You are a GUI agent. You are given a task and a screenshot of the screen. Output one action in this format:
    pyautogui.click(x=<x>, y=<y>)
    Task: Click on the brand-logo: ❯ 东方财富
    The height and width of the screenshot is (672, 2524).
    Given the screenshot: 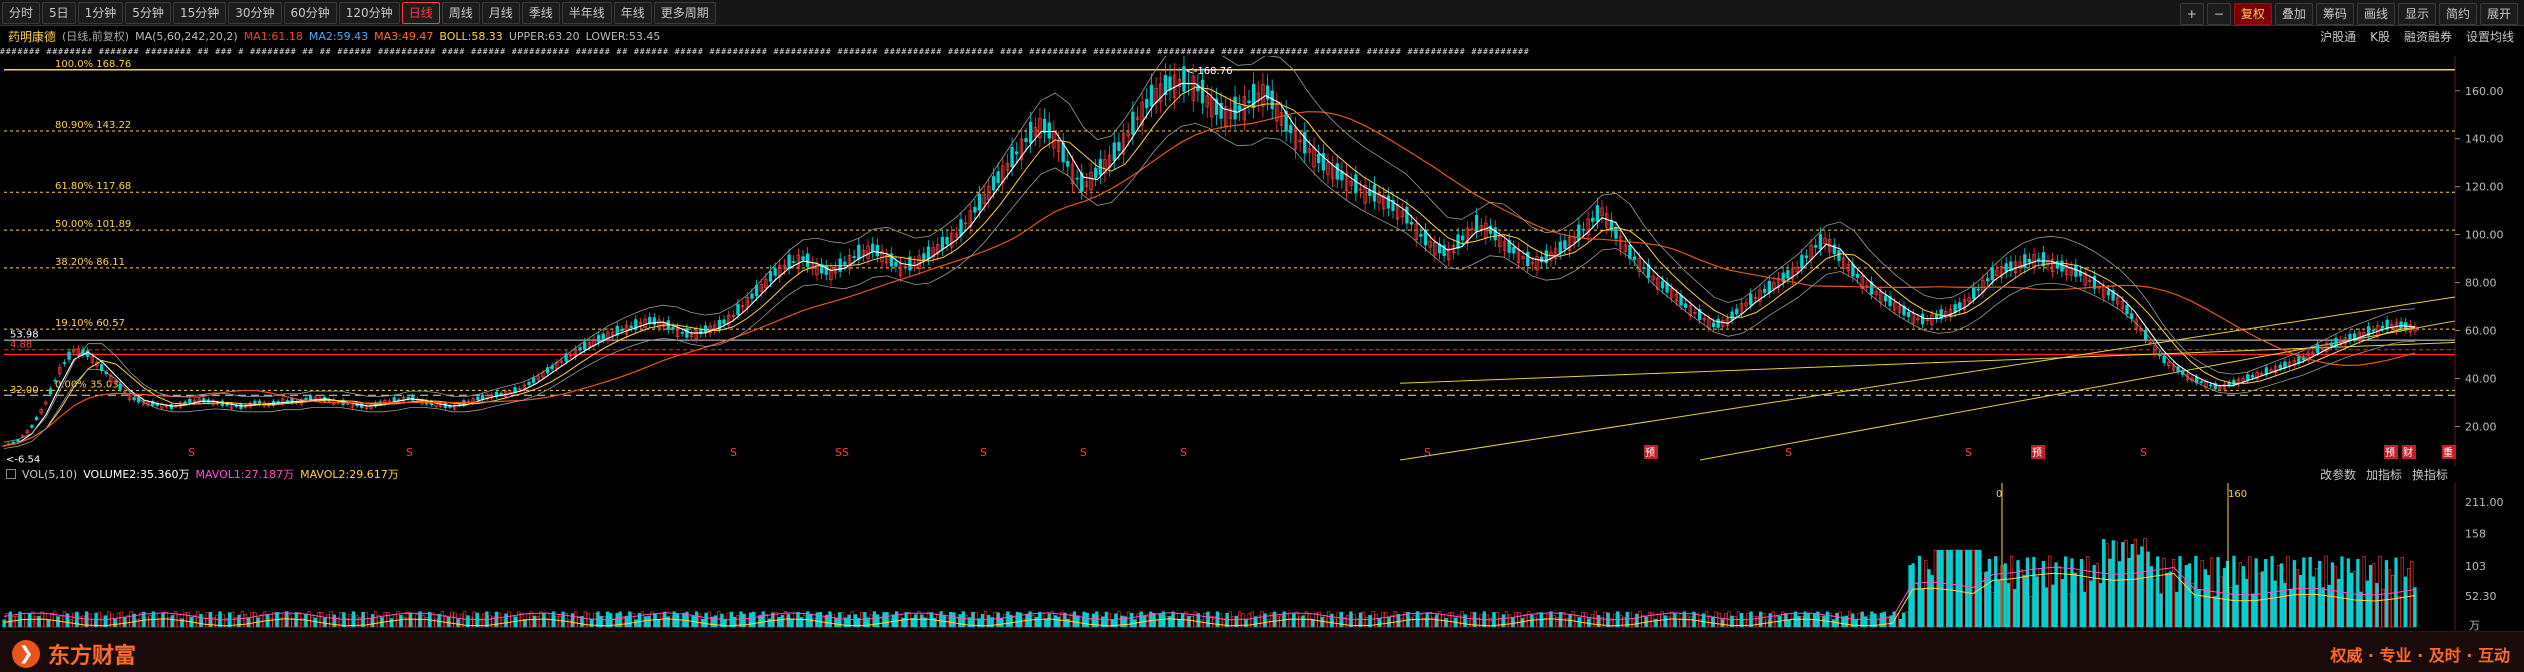 What is the action you would take?
    pyautogui.click(x=74, y=654)
    